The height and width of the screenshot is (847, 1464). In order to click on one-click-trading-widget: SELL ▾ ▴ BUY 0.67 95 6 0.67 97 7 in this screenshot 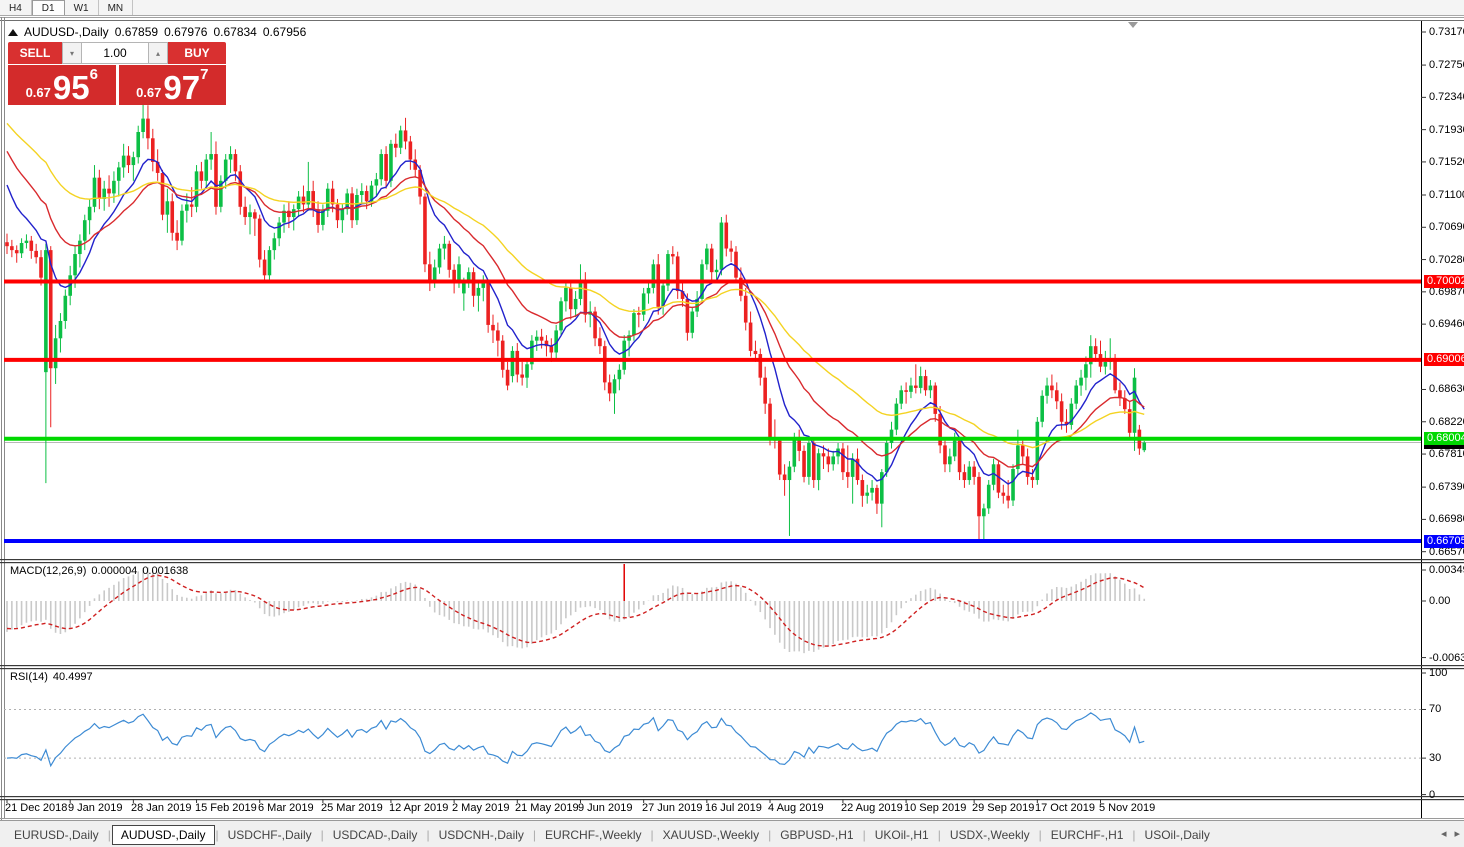, I will do `click(117, 73)`.